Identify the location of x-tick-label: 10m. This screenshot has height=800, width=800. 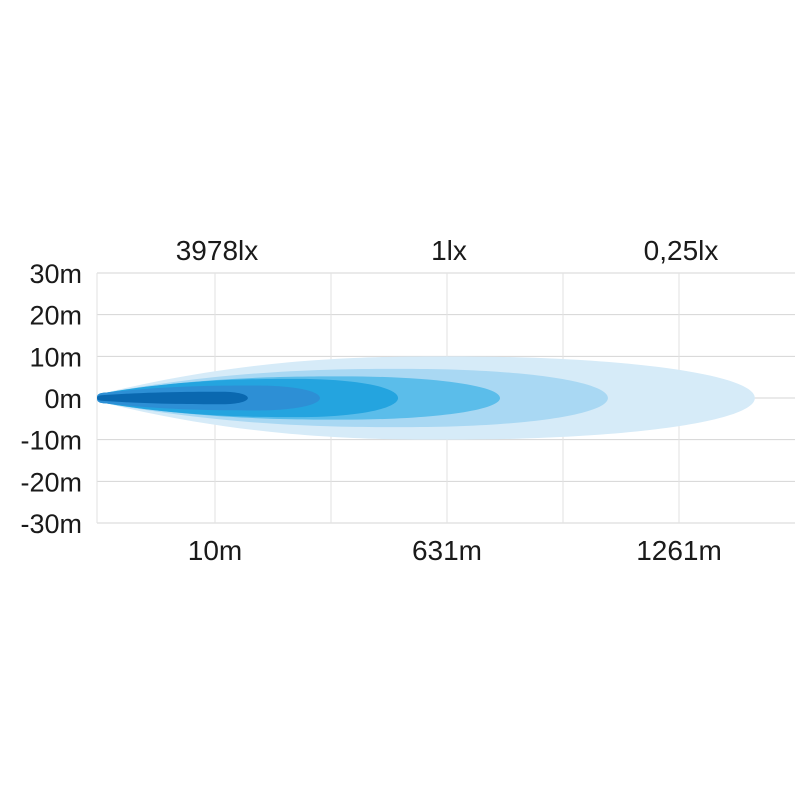
(215, 550).